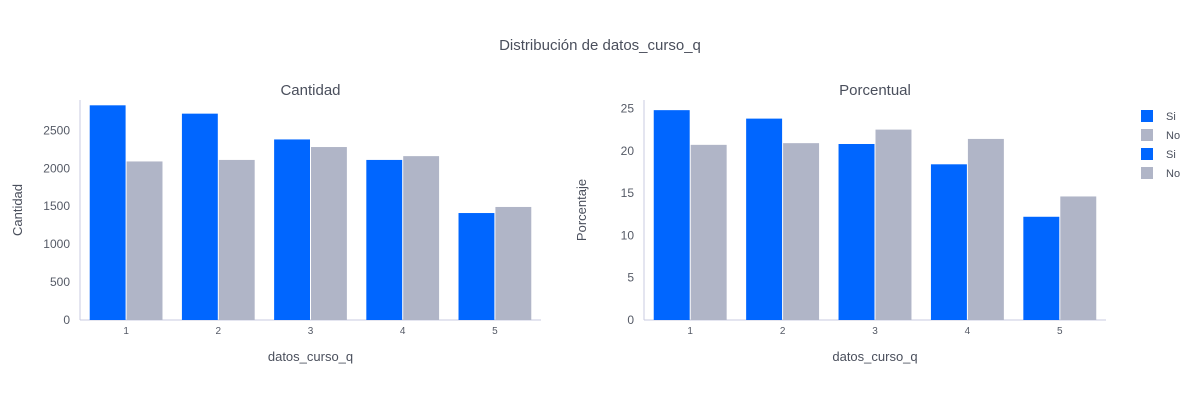 The image size is (1200, 400). Describe the element at coordinates (628, 235) in the screenshot. I see `y-tick-label: 10` at that location.